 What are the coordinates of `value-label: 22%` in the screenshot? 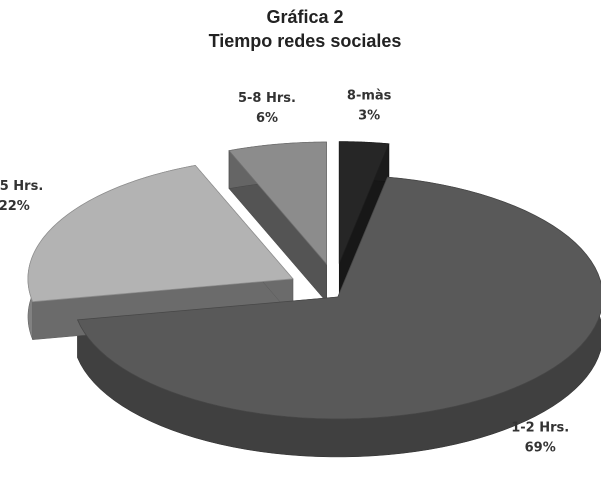 It's located at (15, 206).